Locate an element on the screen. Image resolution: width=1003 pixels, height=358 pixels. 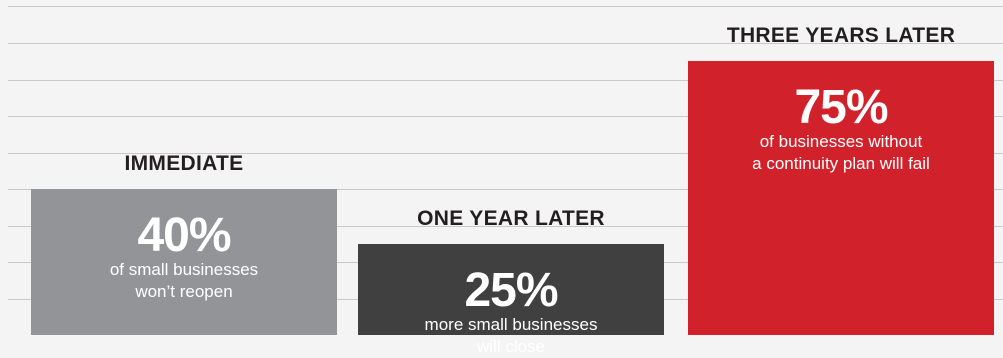
bar-value-immediate: 40% is located at coordinates (184, 235).